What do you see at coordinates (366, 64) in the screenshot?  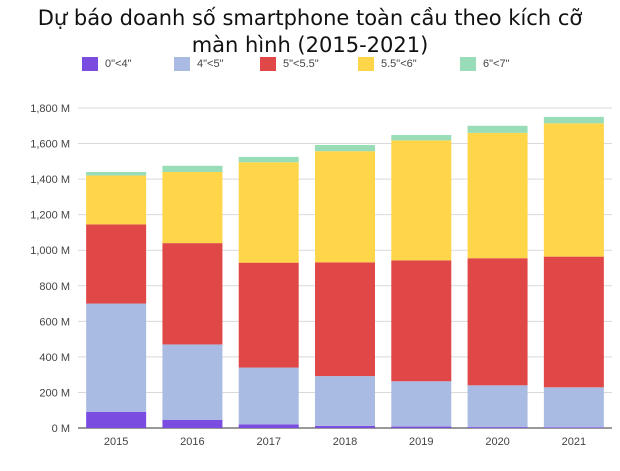 I see `legend-swatch-5.5-6` at bounding box center [366, 64].